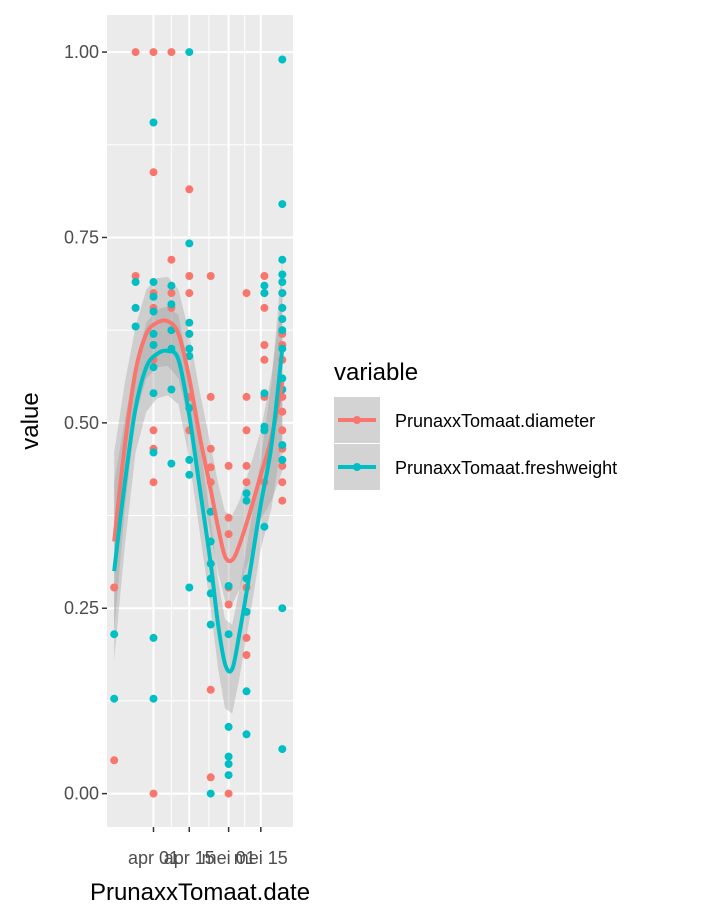 Image resolution: width=720 pixels, height=921 pixels. I want to click on legend-entry-diameter: PrunaxxTomaat.diameter, so click(464, 420).